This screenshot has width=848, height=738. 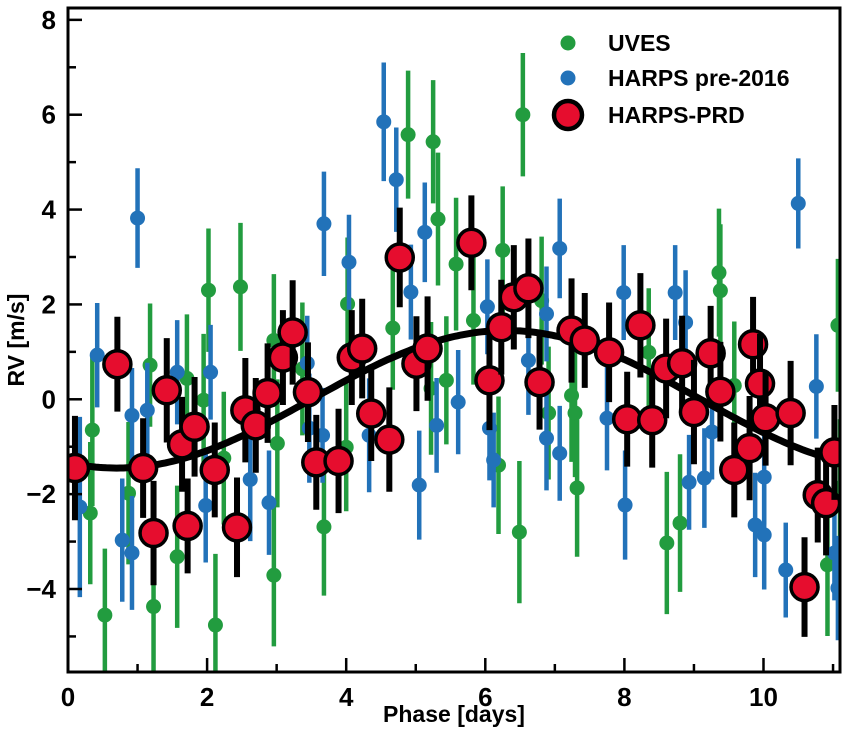 What do you see at coordinates (49, 210) in the screenshot?
I see `y-tick-label: 4` at bounding box center [49, 210].